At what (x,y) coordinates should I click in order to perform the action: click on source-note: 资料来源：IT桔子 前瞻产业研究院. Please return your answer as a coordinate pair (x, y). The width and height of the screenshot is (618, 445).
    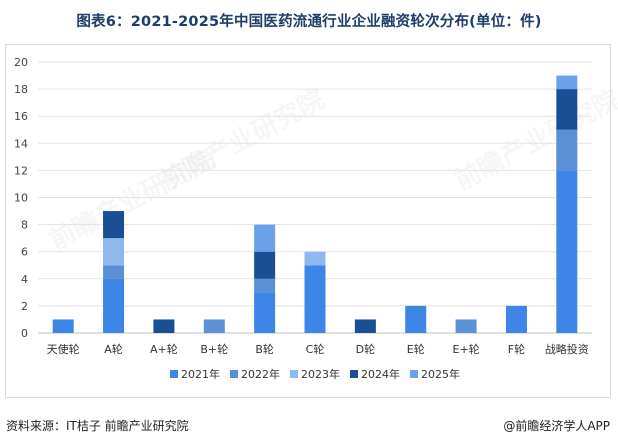
    Looking at the image, I should click on (97, 426).